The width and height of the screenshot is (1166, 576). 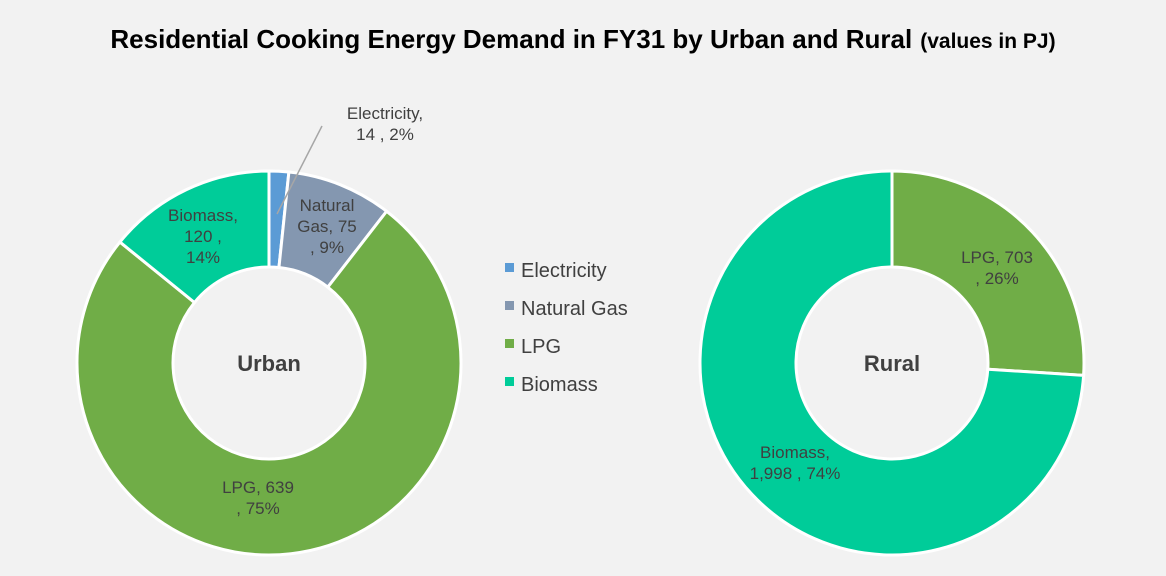 I want to click on legend-label-lpg: LPG, so click(x=541, y=347).